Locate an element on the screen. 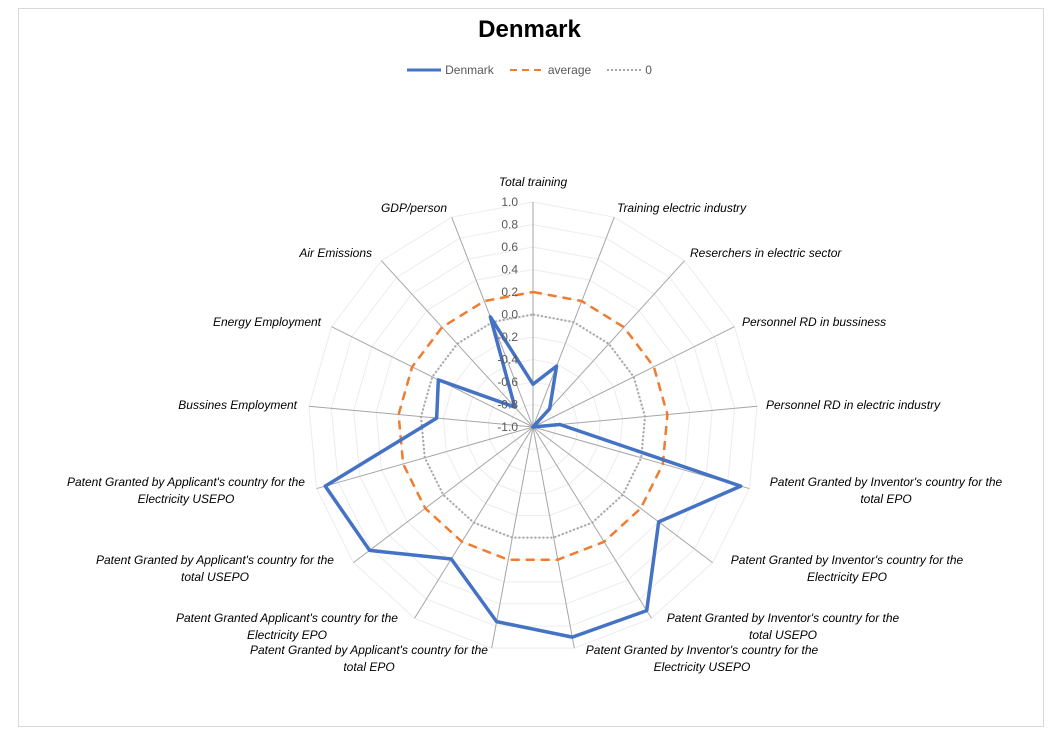 The image size is (1059, 737). category-label: Total training is located at coordinates (533, 182).